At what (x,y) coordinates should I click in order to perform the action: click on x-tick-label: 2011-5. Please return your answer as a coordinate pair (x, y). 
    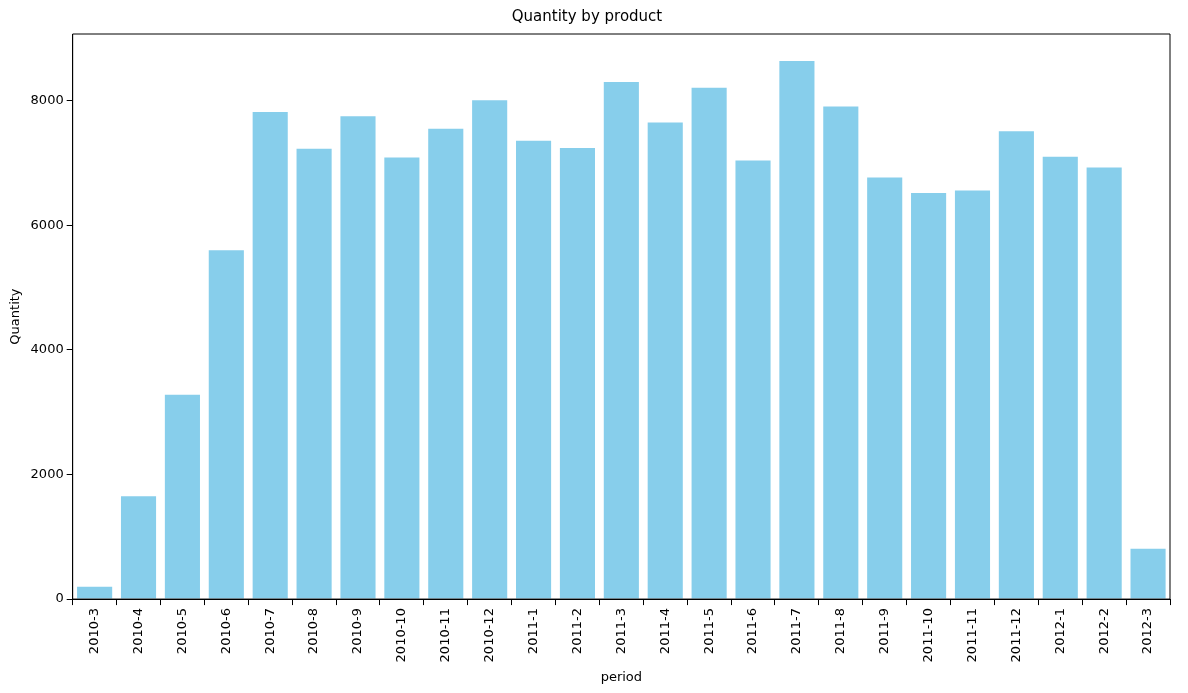
    Looking at the image, I should click on (708, 631).